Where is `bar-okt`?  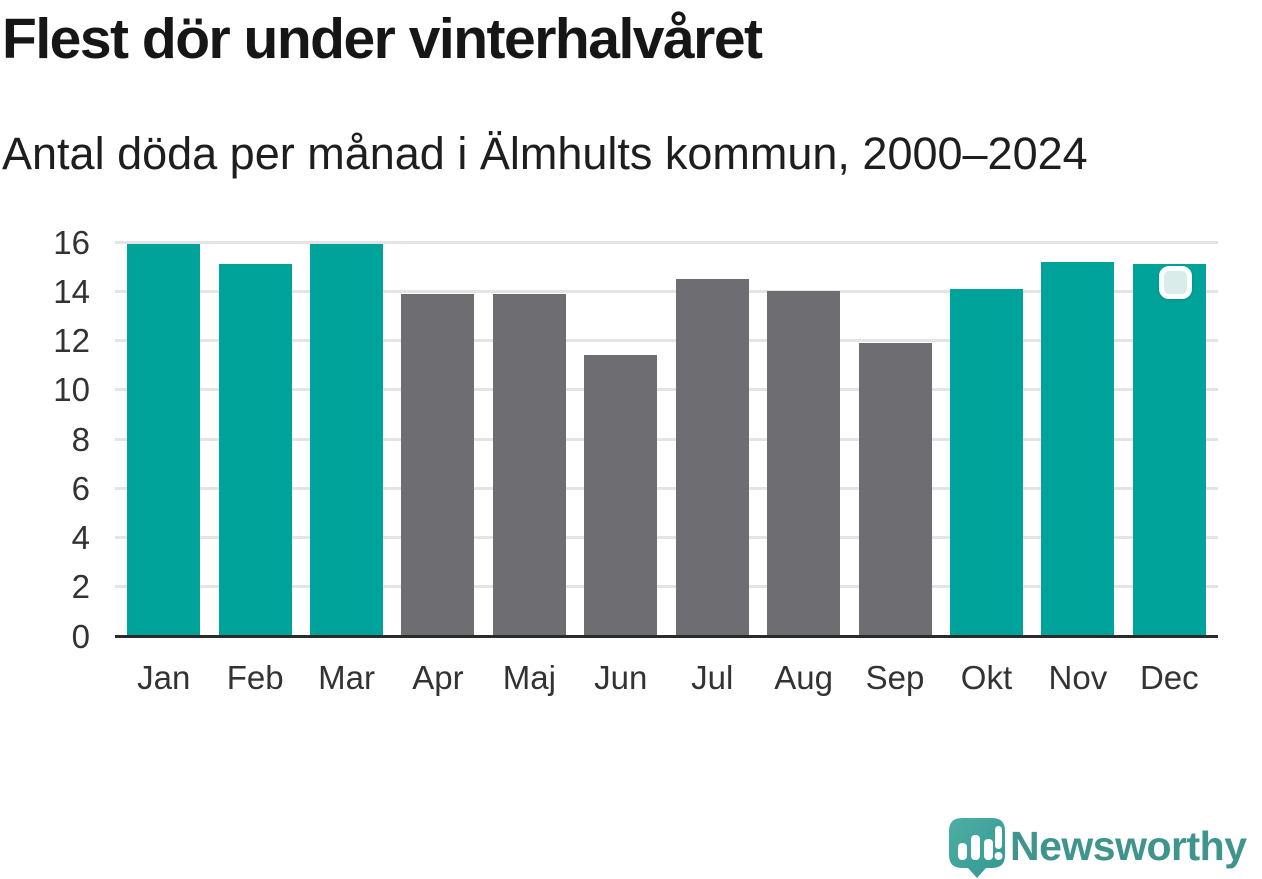
bar-okt is located at coordinates (986, 462).